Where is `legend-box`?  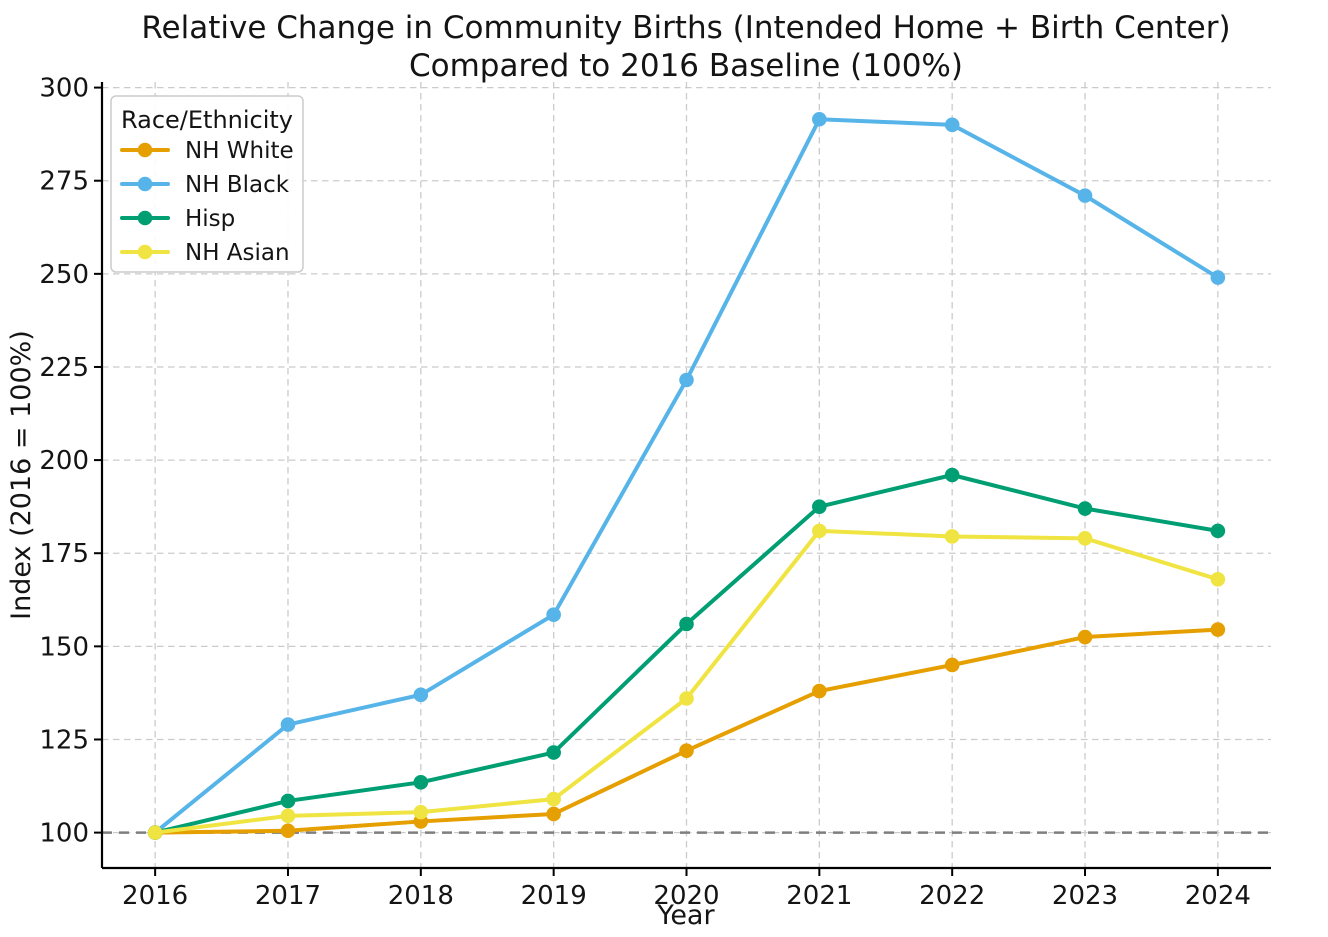
legend-box is located at coordinates (207, 184).